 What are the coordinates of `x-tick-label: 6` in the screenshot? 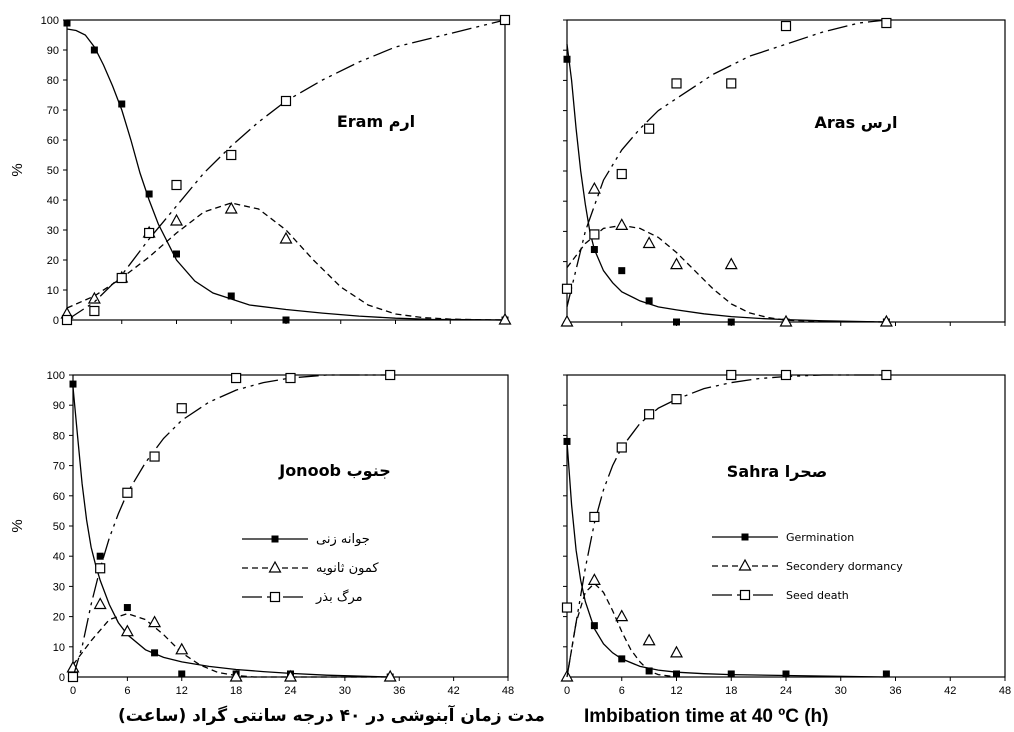 It's located at (622, 691).